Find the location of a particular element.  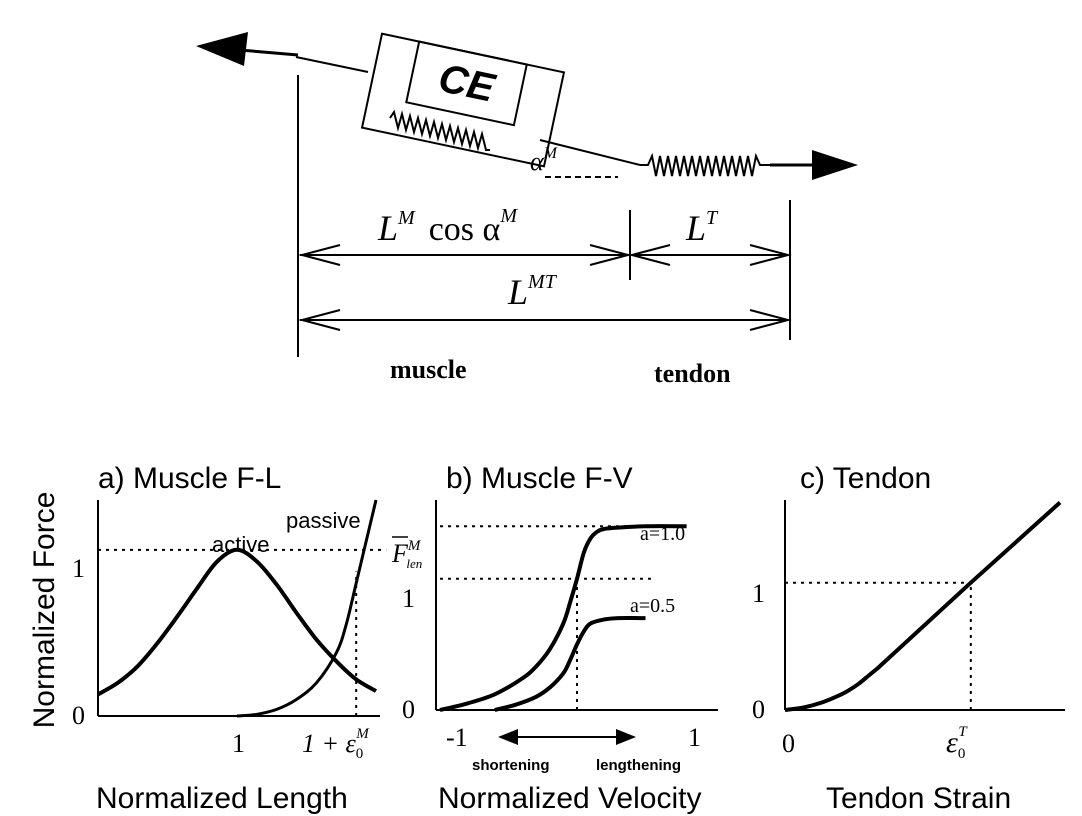

fiber-length-dimension is located at coordinates (465, 255).